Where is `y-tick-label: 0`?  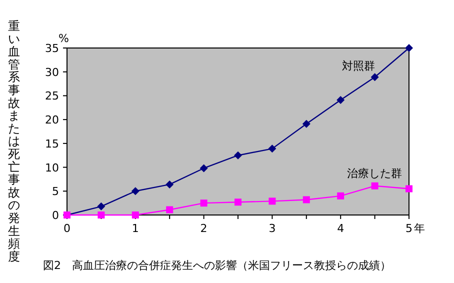
y-tick-label: 0 is located at coordinates (55, 215).